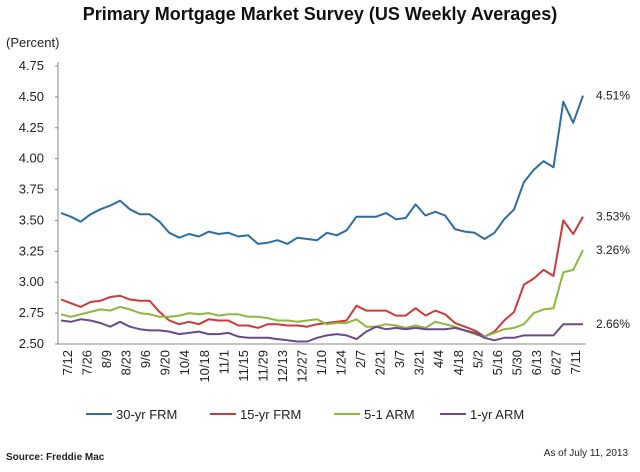 The width and height of the screenshot is (640, 472). I want to click on x-tick-label: 2/7, so click(360, 359).